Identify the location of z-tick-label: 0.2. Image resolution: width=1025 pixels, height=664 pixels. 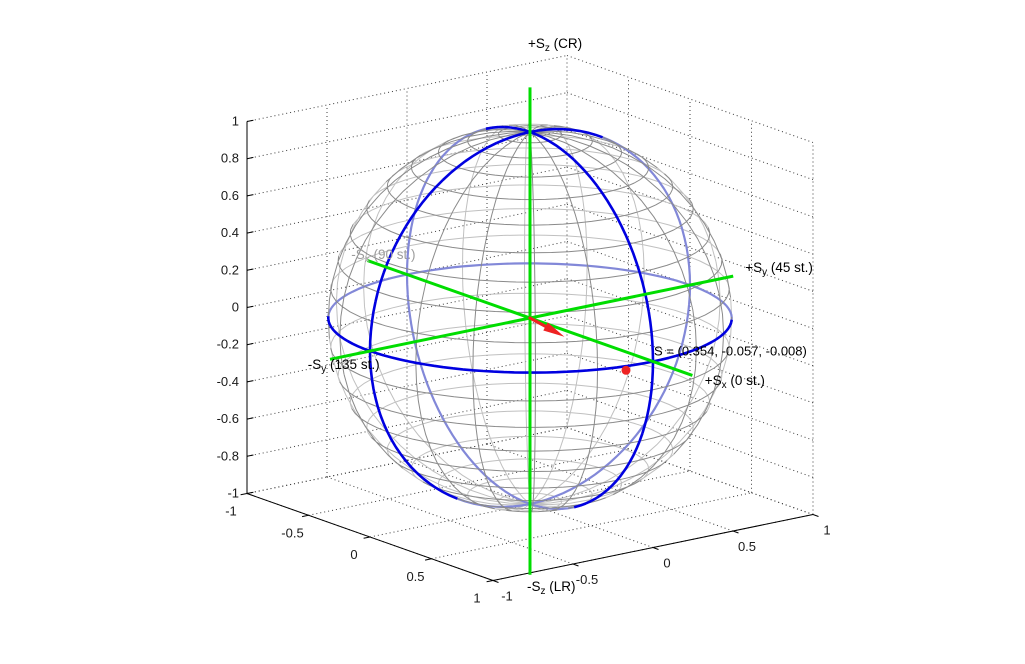
(230, 269).